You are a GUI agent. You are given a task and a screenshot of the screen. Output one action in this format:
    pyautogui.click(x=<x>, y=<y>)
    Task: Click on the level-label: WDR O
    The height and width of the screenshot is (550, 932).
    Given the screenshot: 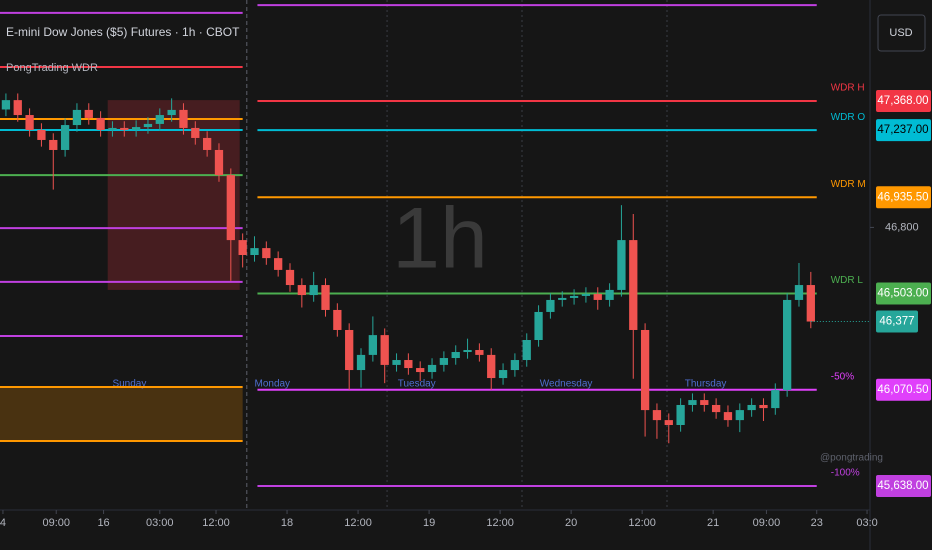 What is the action you would take?
    pyautogui.click(x=848, y=117)
    